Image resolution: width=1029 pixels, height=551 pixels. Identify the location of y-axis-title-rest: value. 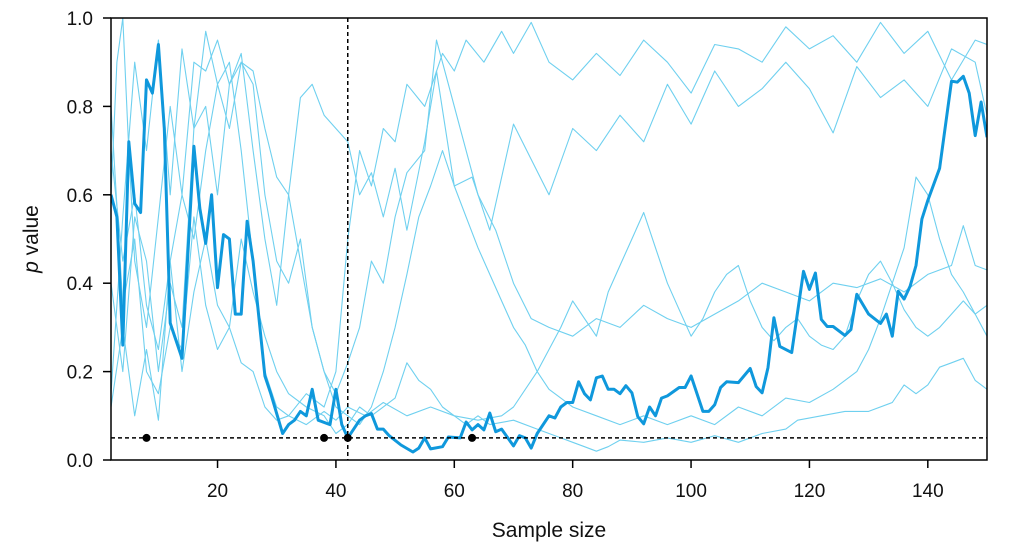
(31, 233).